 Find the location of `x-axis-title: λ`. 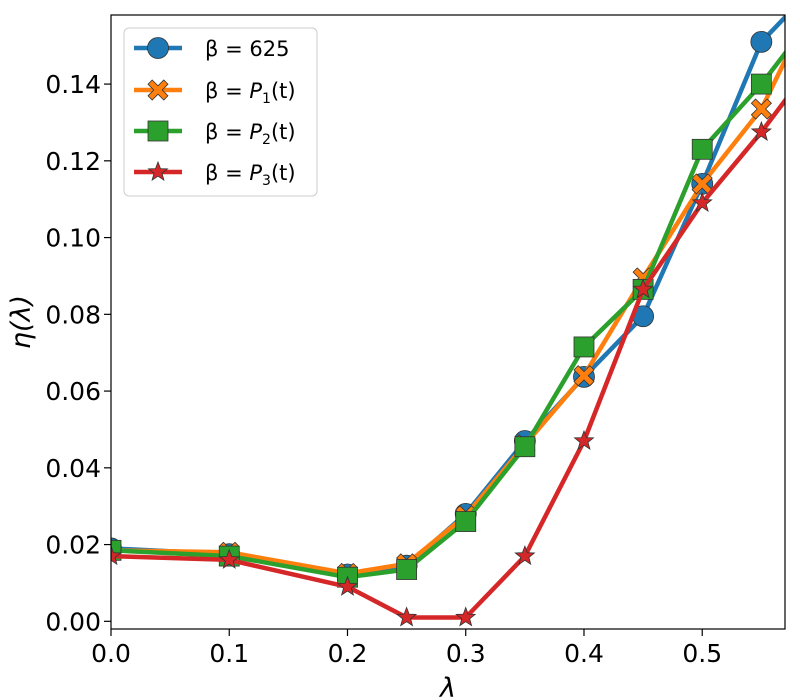

x-axis-title: λ is located at coordinates (447, 686).